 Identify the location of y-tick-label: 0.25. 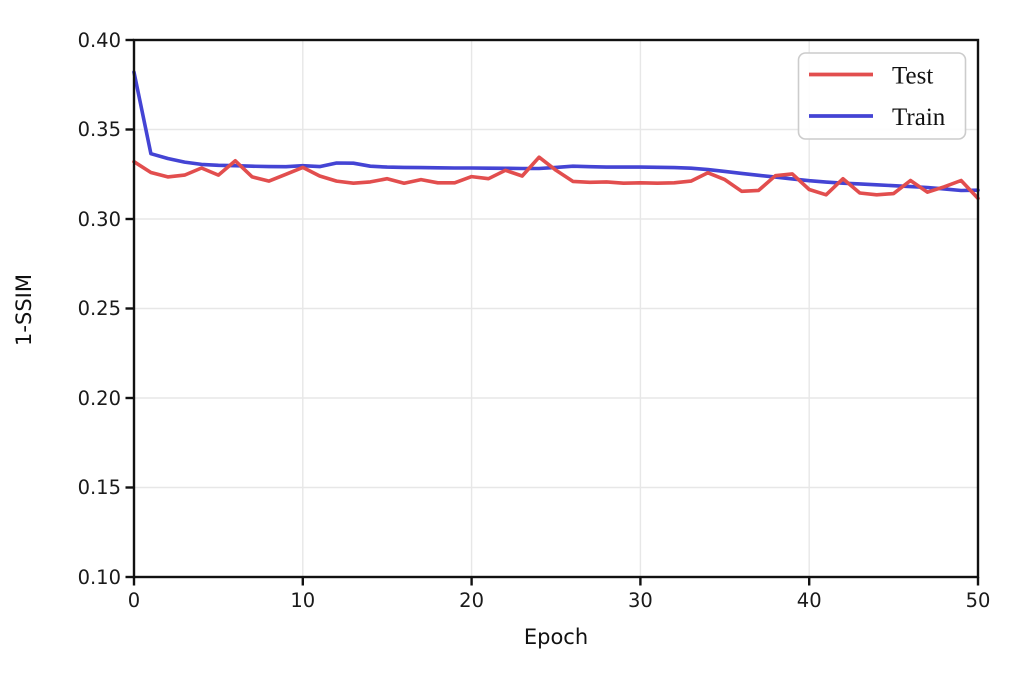
(99, 308).